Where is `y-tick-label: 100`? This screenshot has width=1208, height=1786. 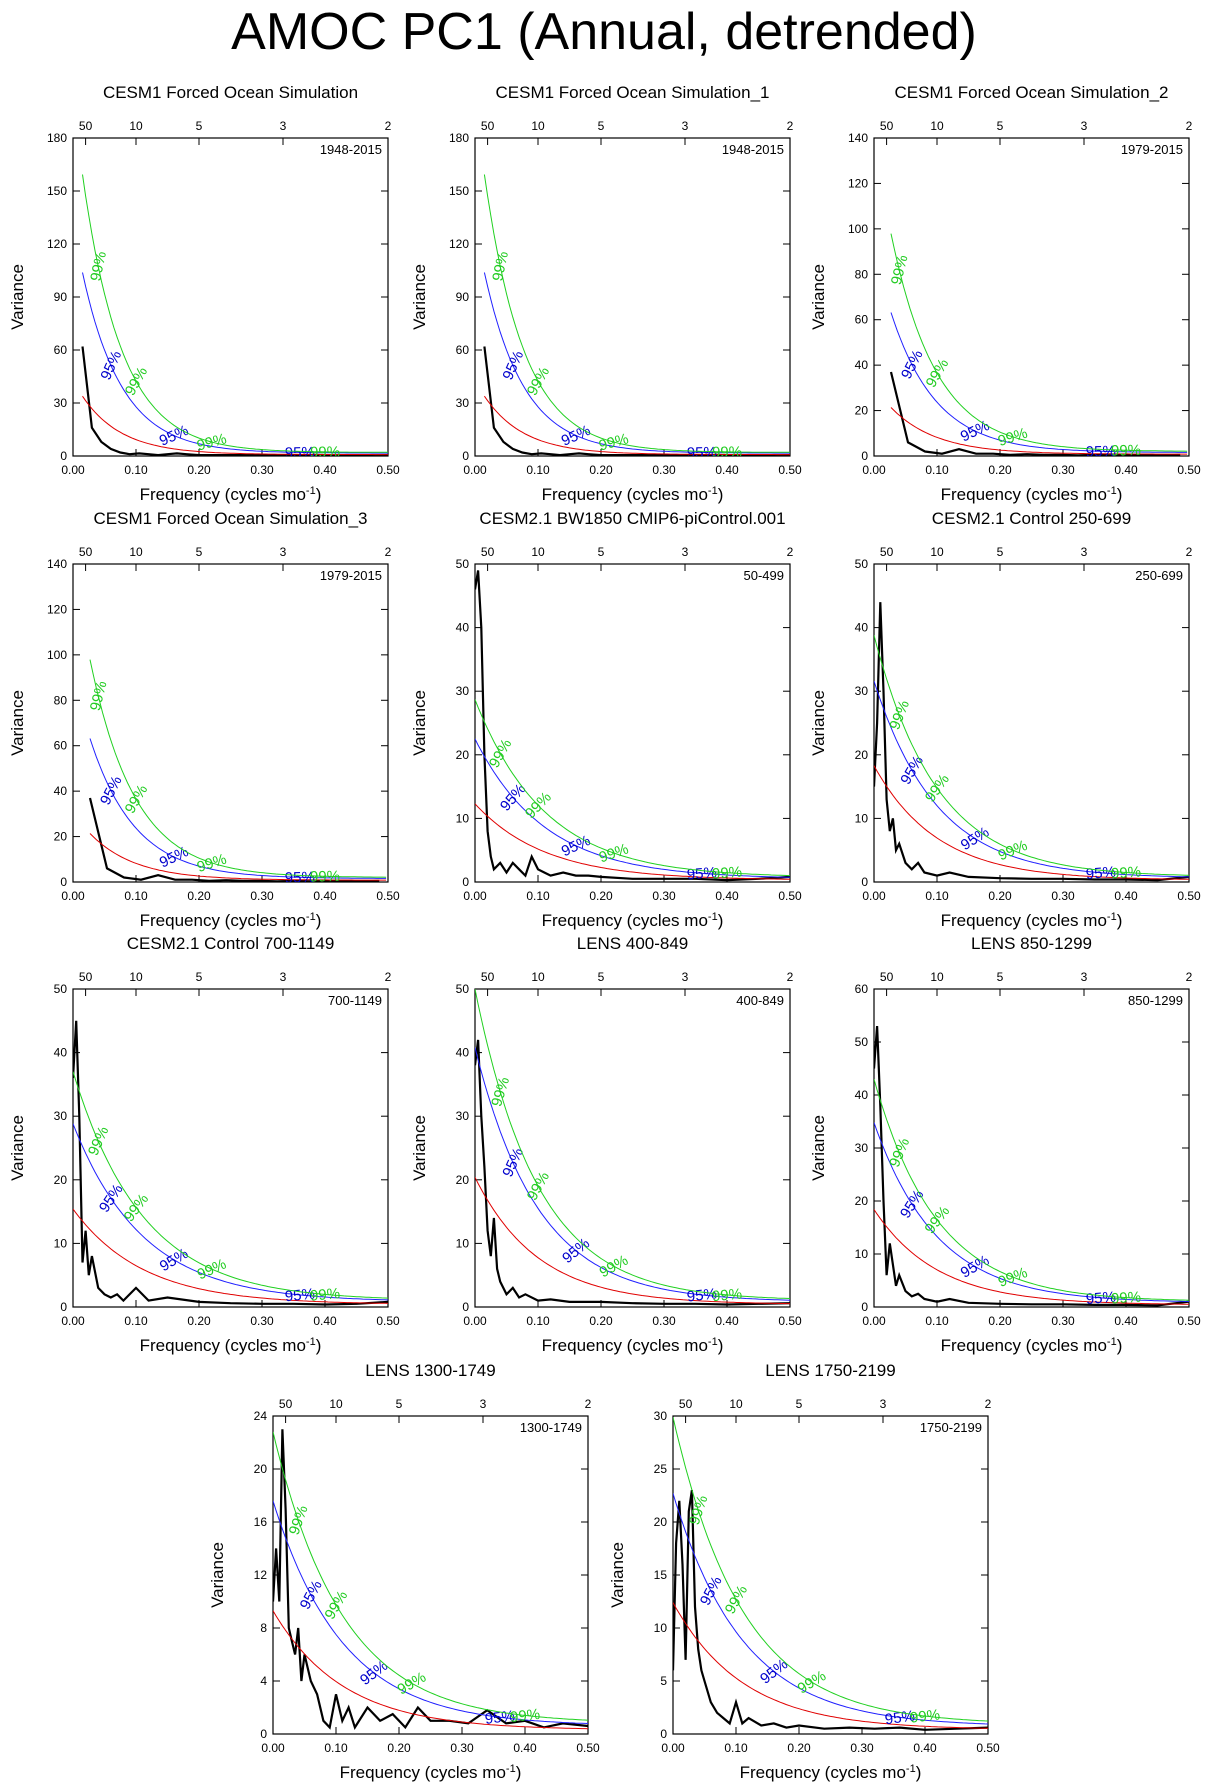
y-tick-label: 100 is located at coordinates (858, 229).